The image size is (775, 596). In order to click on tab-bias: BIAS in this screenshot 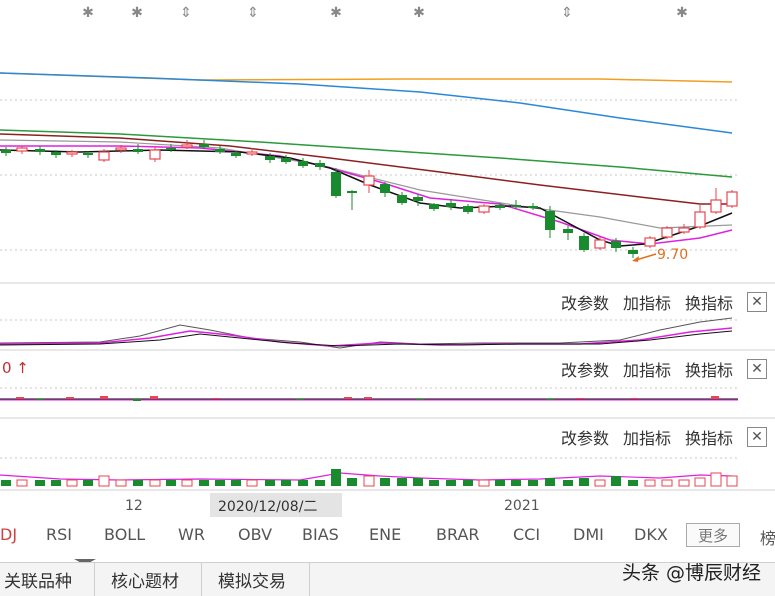, I will do `click(320, 534)`.